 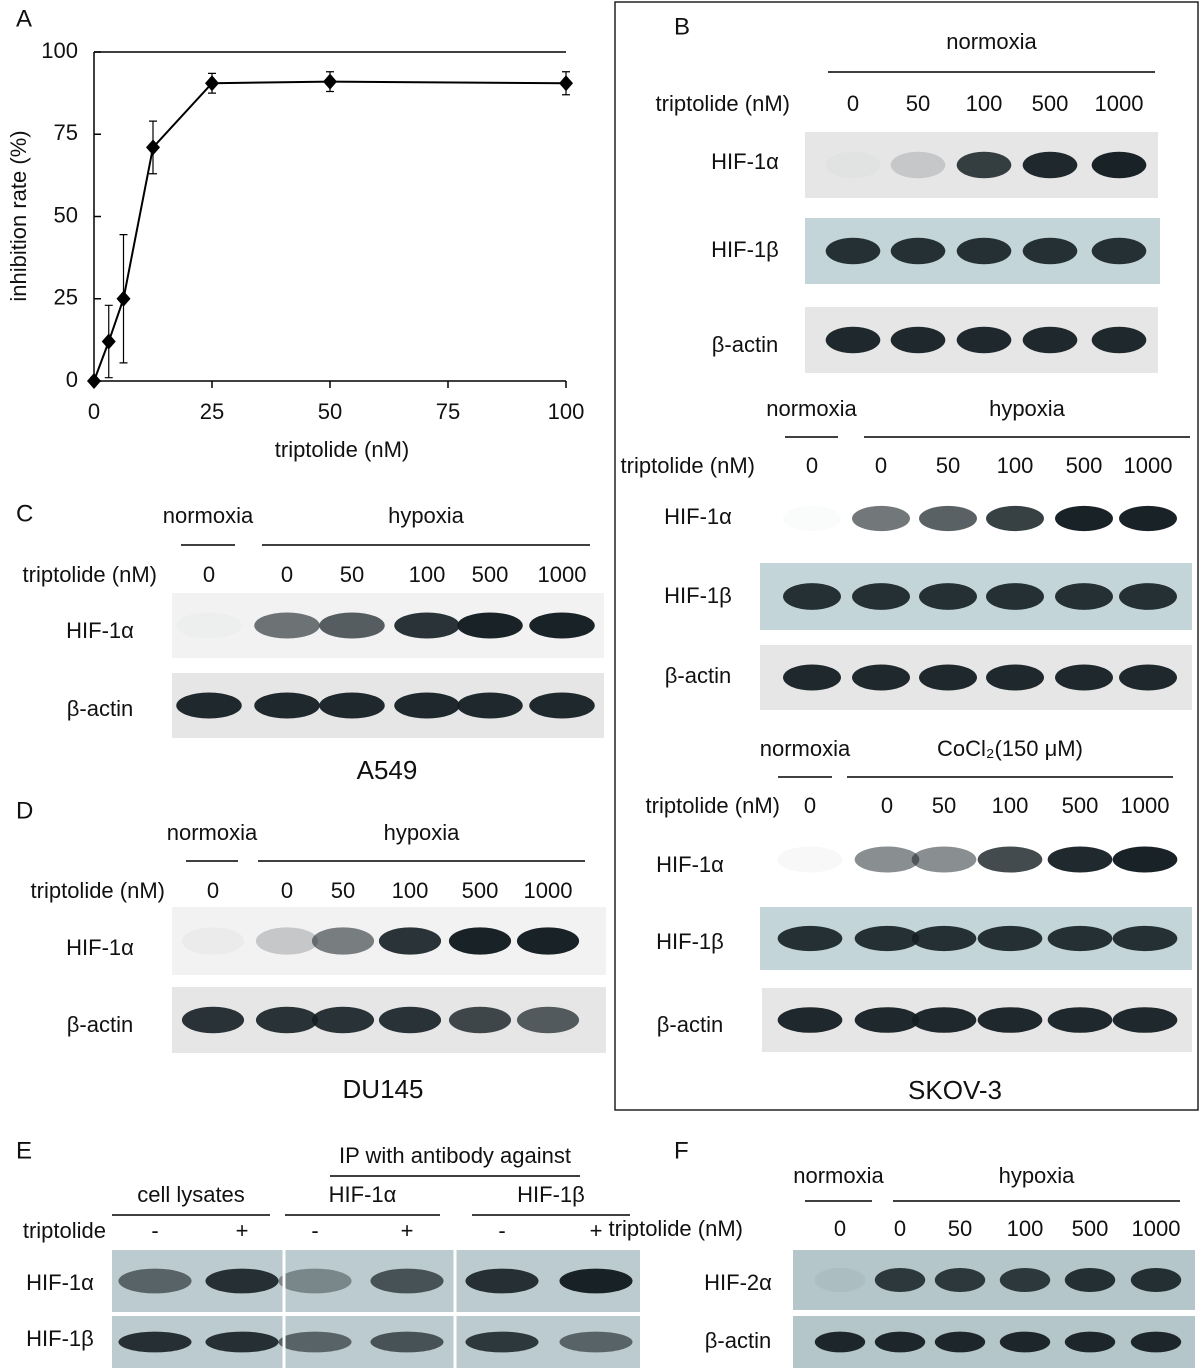 What do you see at coordinates (596, 1230) in the screenshot?
I see `lane-label: +` at bounding box center [596, 1230].